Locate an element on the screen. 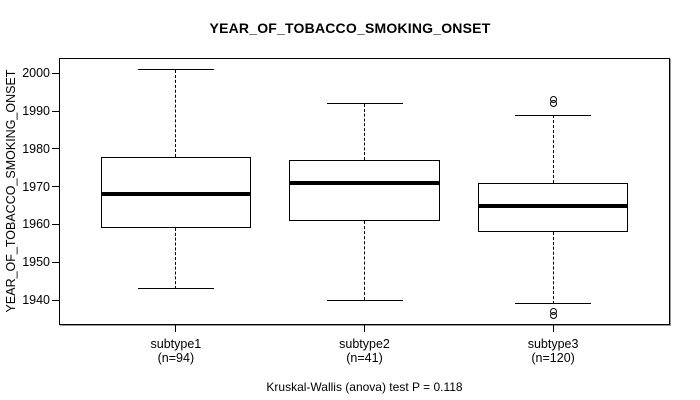 This screenshot has height=400, width=700. whisker-cap-low-subtype2 is located at coordinates (364, 300).